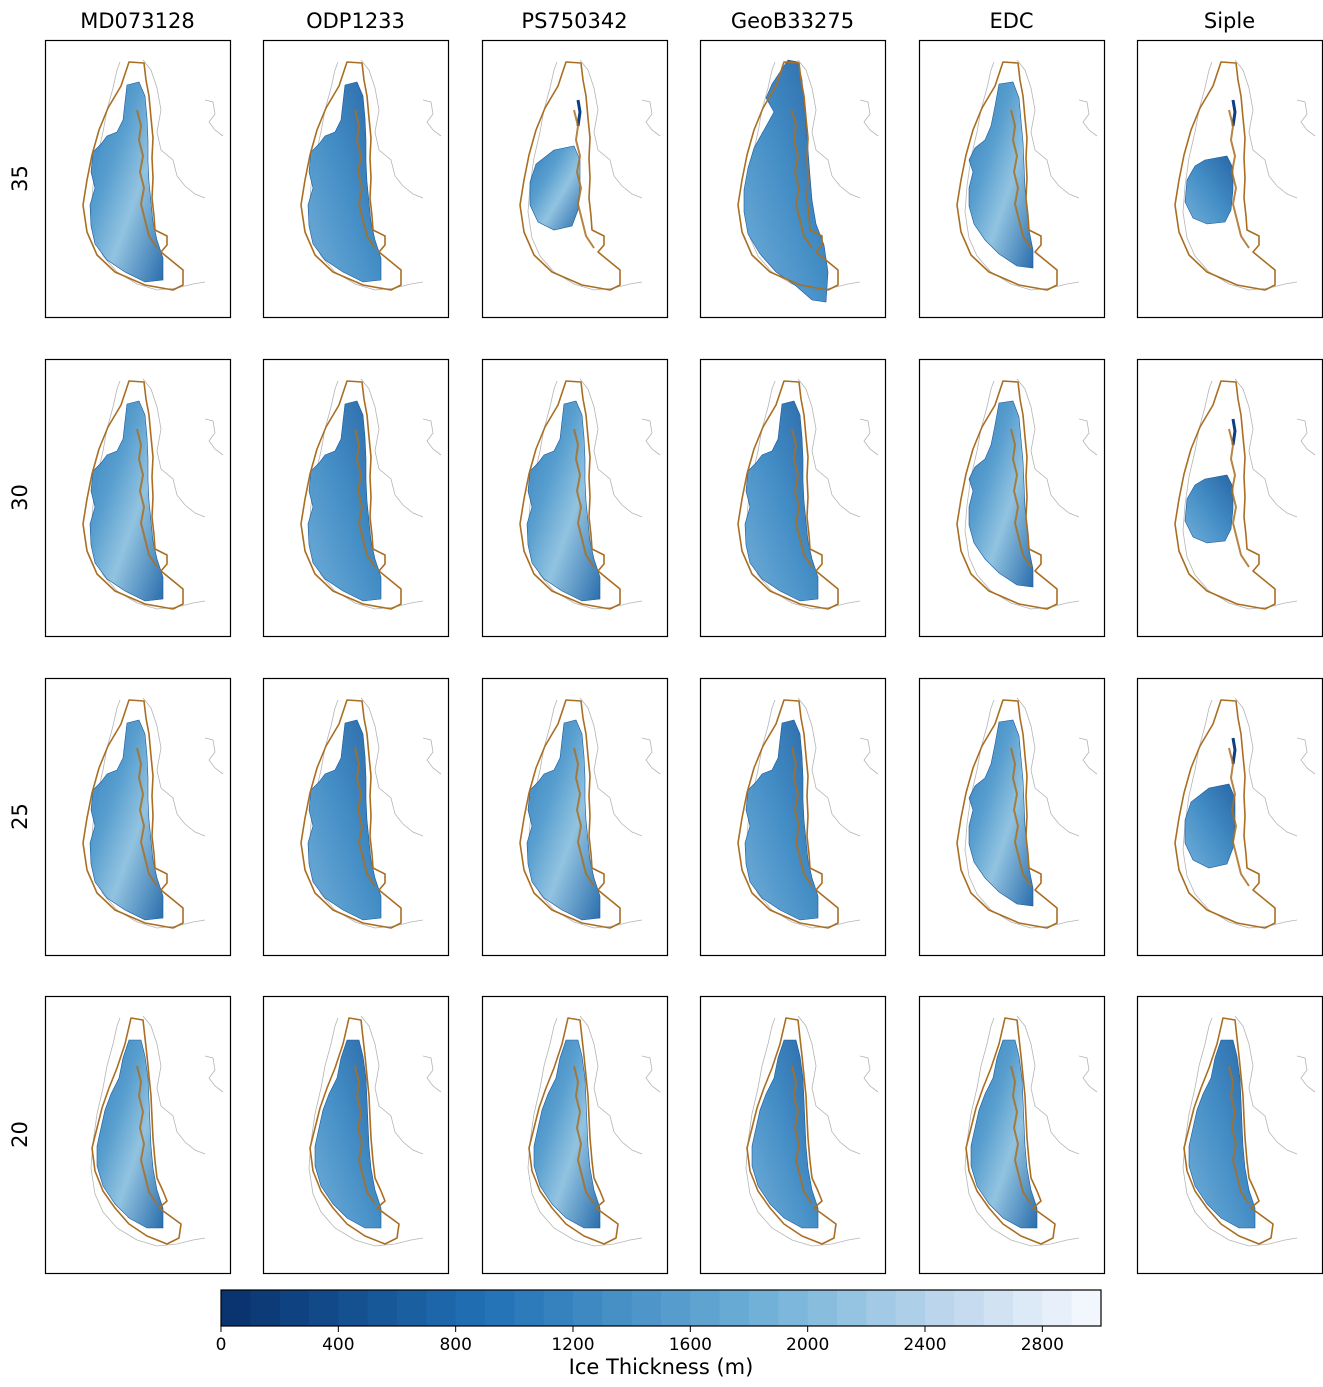 The height and width of the screenshot is (1387, 1323). Describe the element at coordinates (690, 1345) in the screenshot. I see `colorbar-tick-label: 1600` at that location.